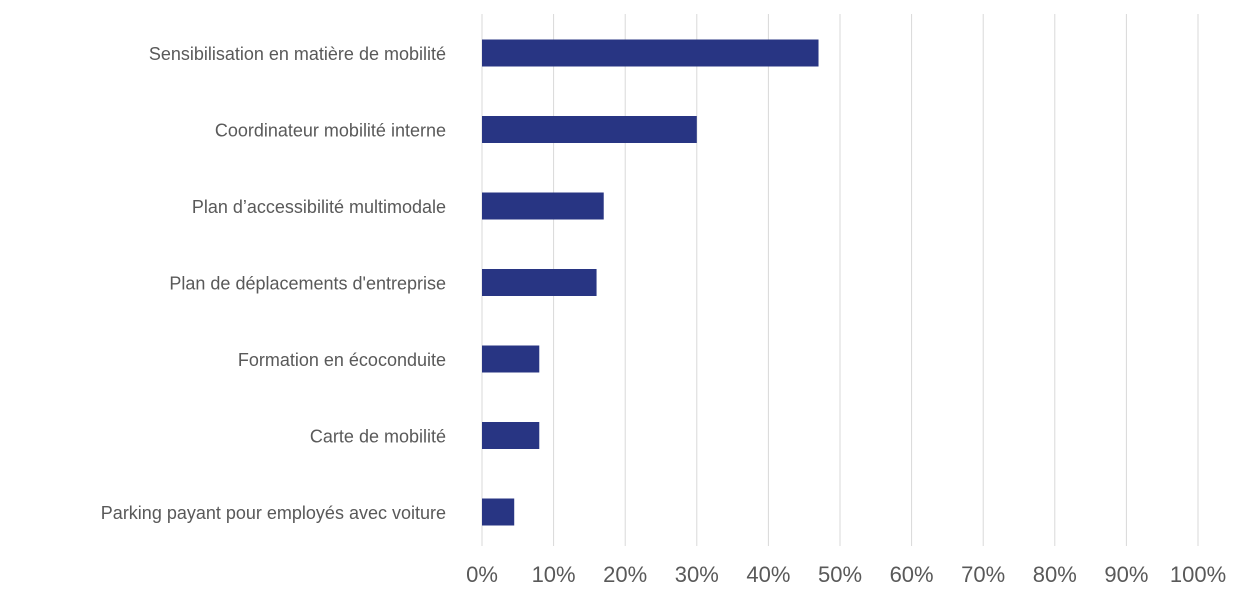 This screenshot has height=594, width=1245. What do you see at coordinates (983, 574) in the screenshot?
I see `x-tick-label: 70%` at bounding box center [983, 574].